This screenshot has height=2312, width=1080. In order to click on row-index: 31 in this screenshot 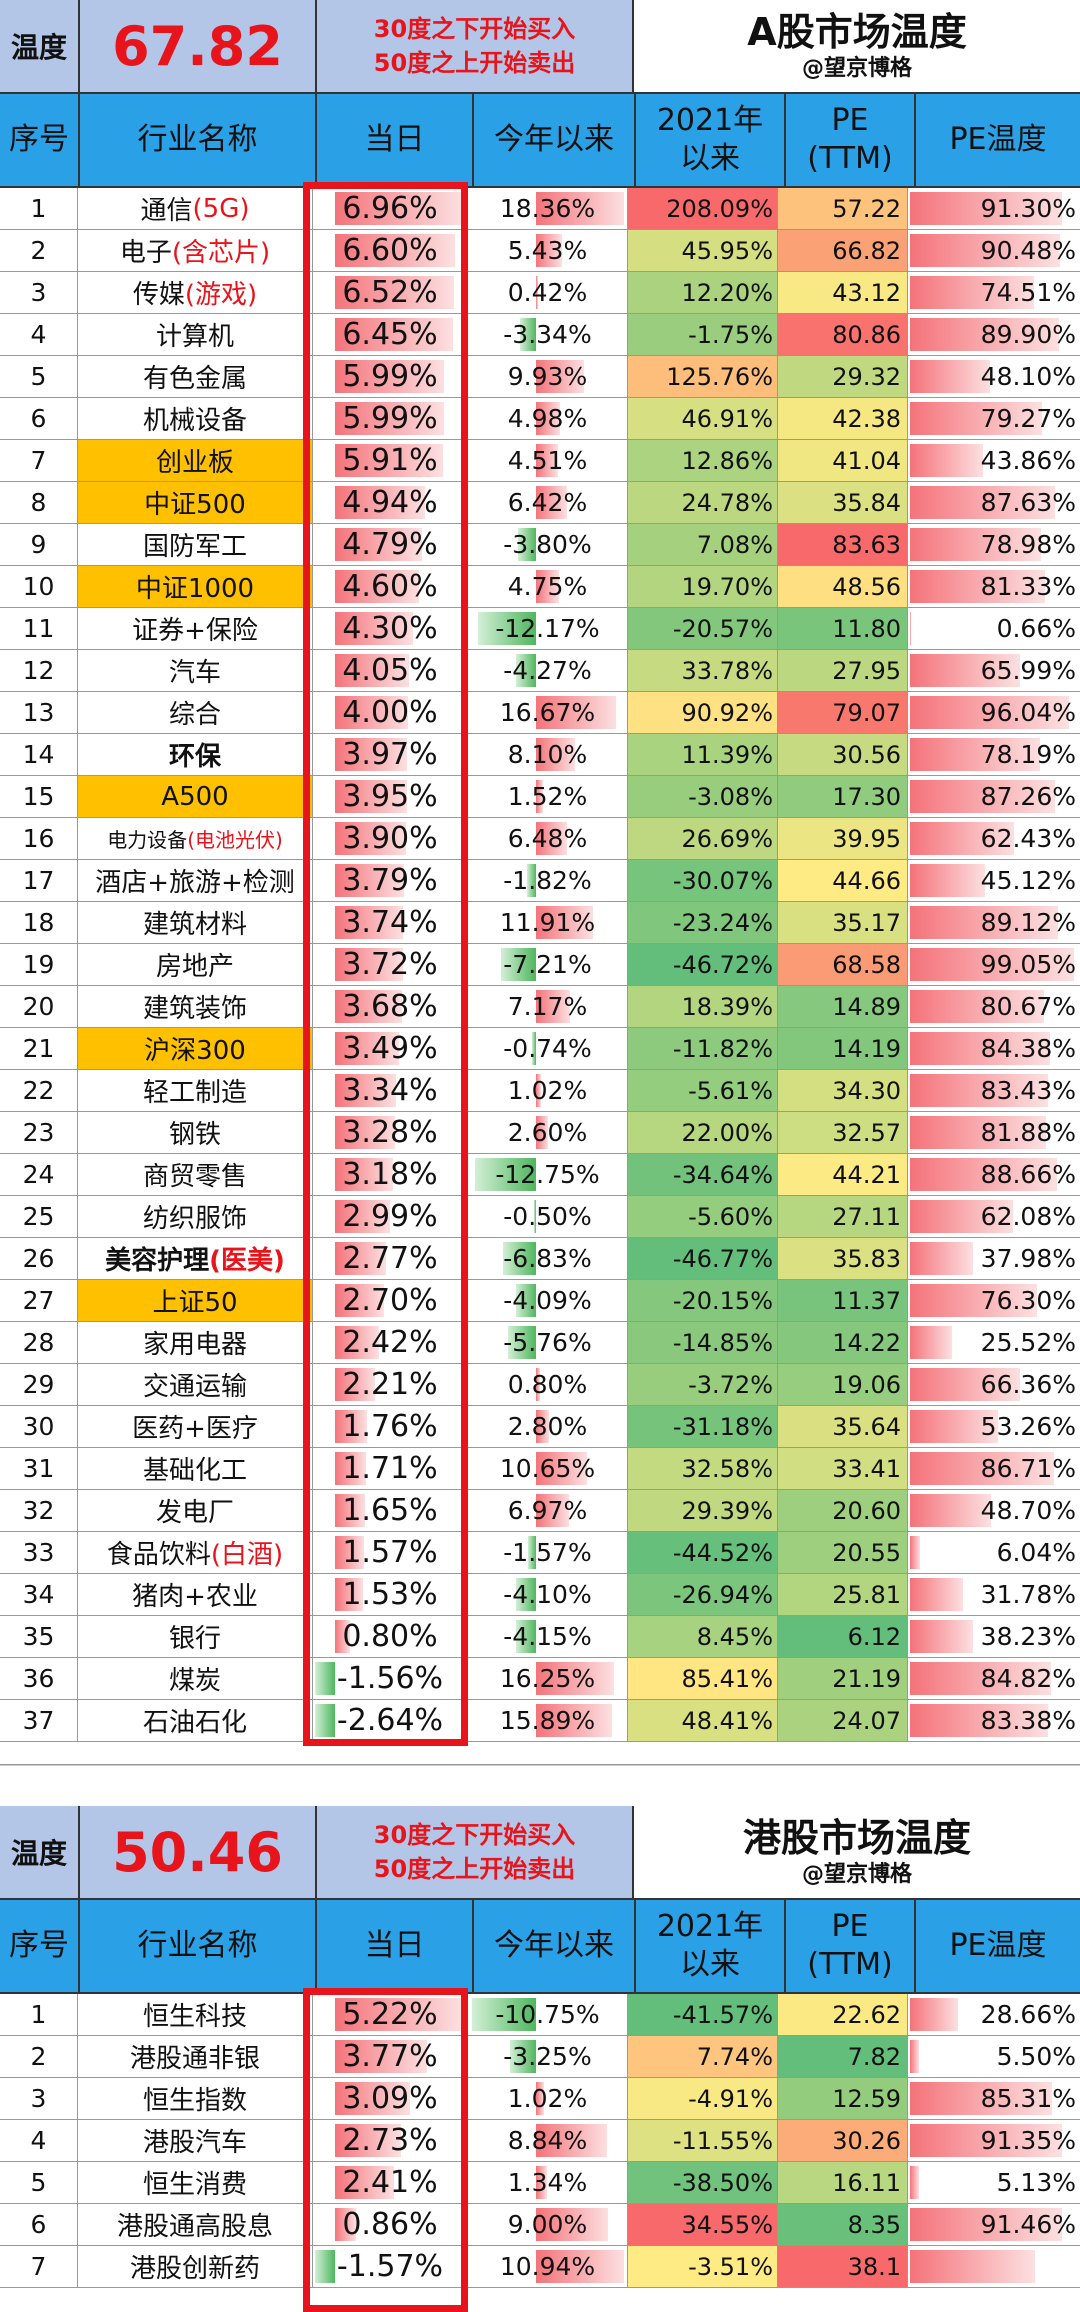, I will do `click(39, 1468)`.